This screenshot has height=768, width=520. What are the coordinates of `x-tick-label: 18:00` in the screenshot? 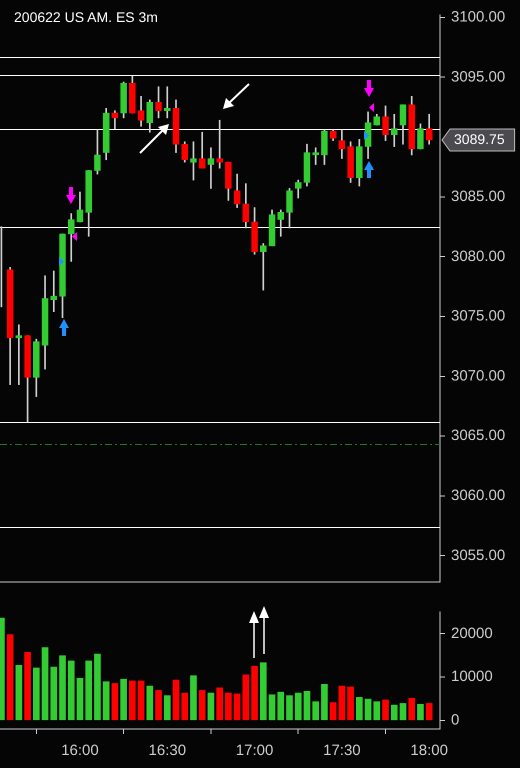 It's located at (429, 751).